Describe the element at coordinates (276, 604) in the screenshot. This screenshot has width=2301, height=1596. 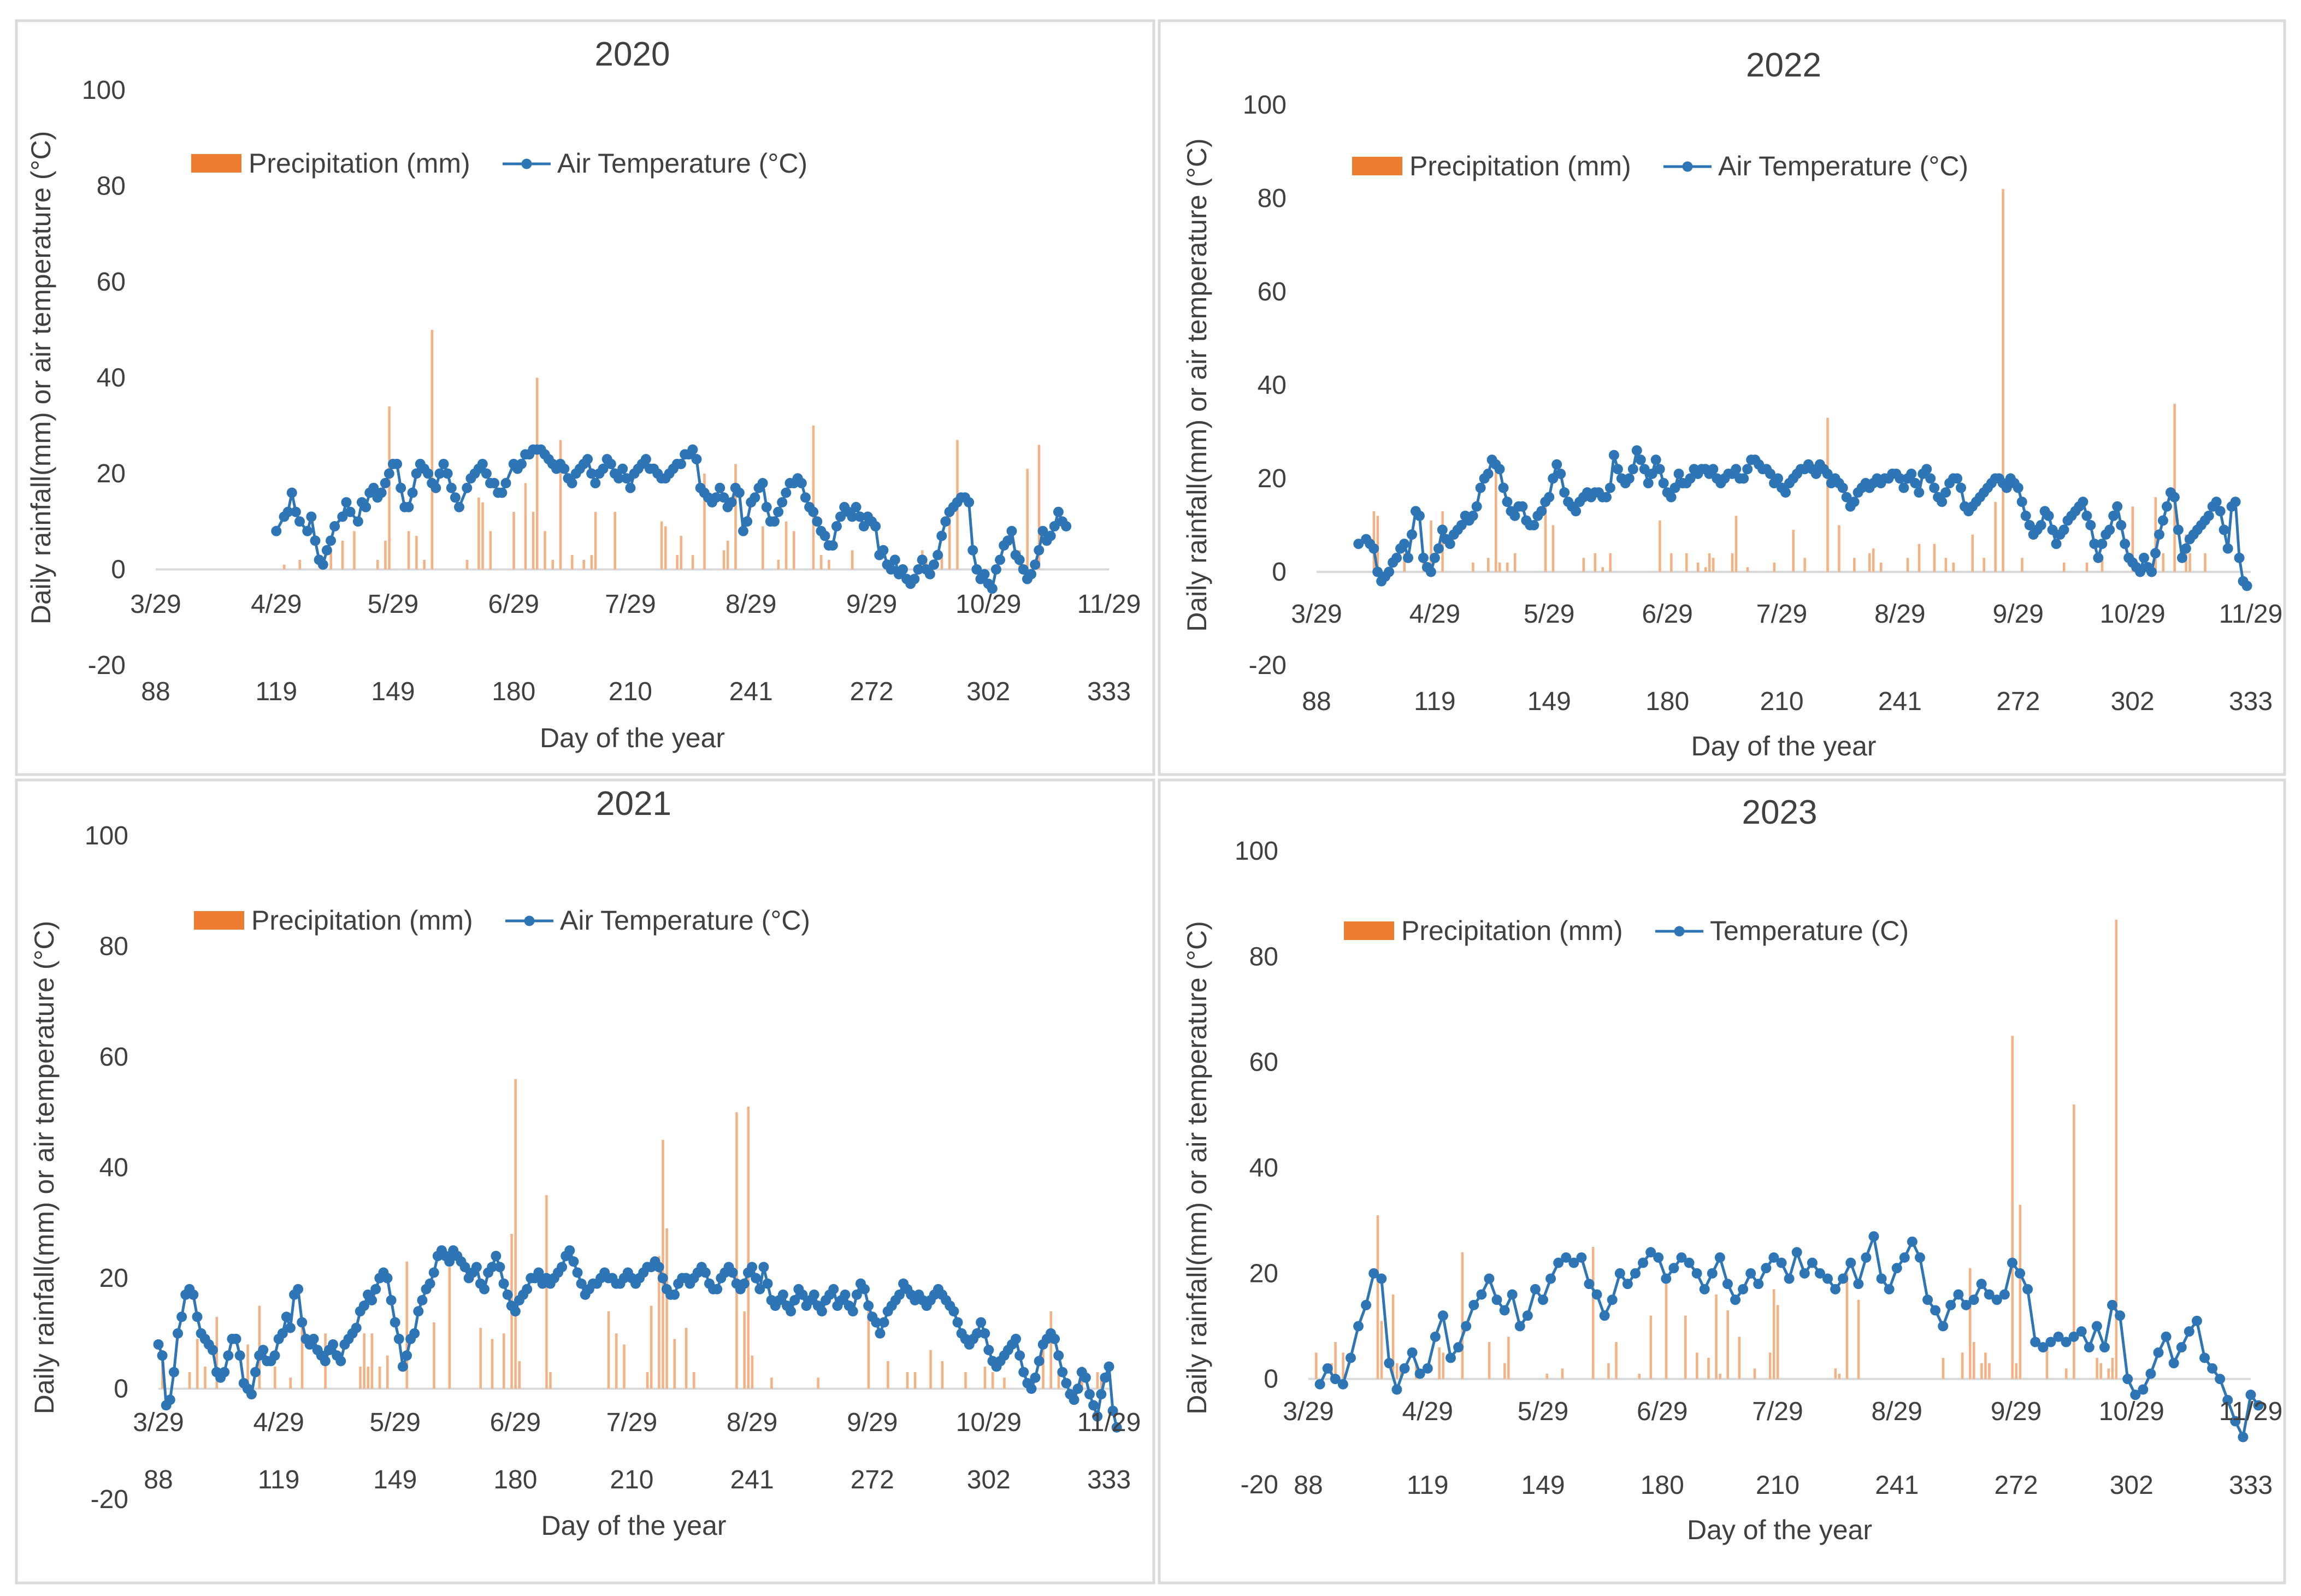
I see `date-tick-label: 4/29` at that location.